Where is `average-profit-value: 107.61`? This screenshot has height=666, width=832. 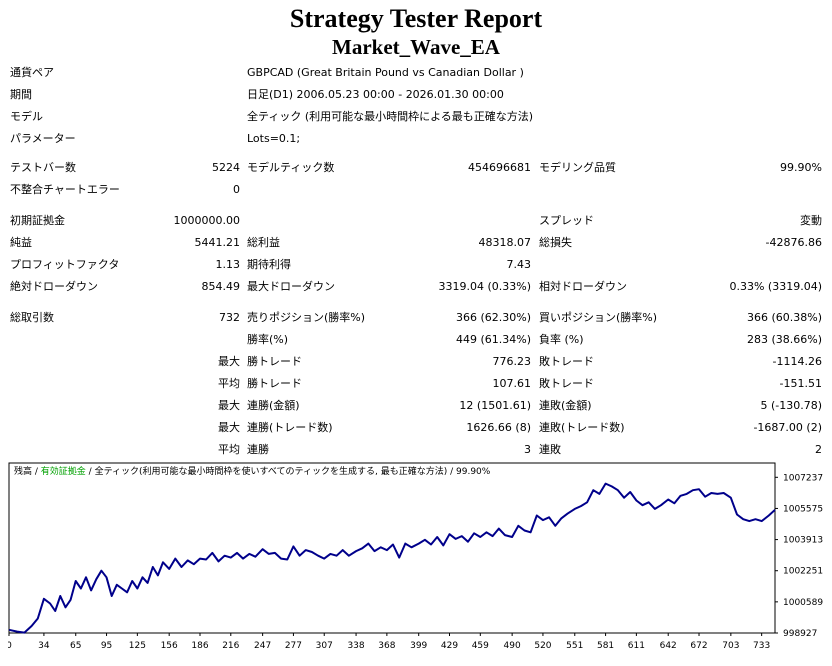 average-profit-value: 107.61 is located at coordinates (475, 384).